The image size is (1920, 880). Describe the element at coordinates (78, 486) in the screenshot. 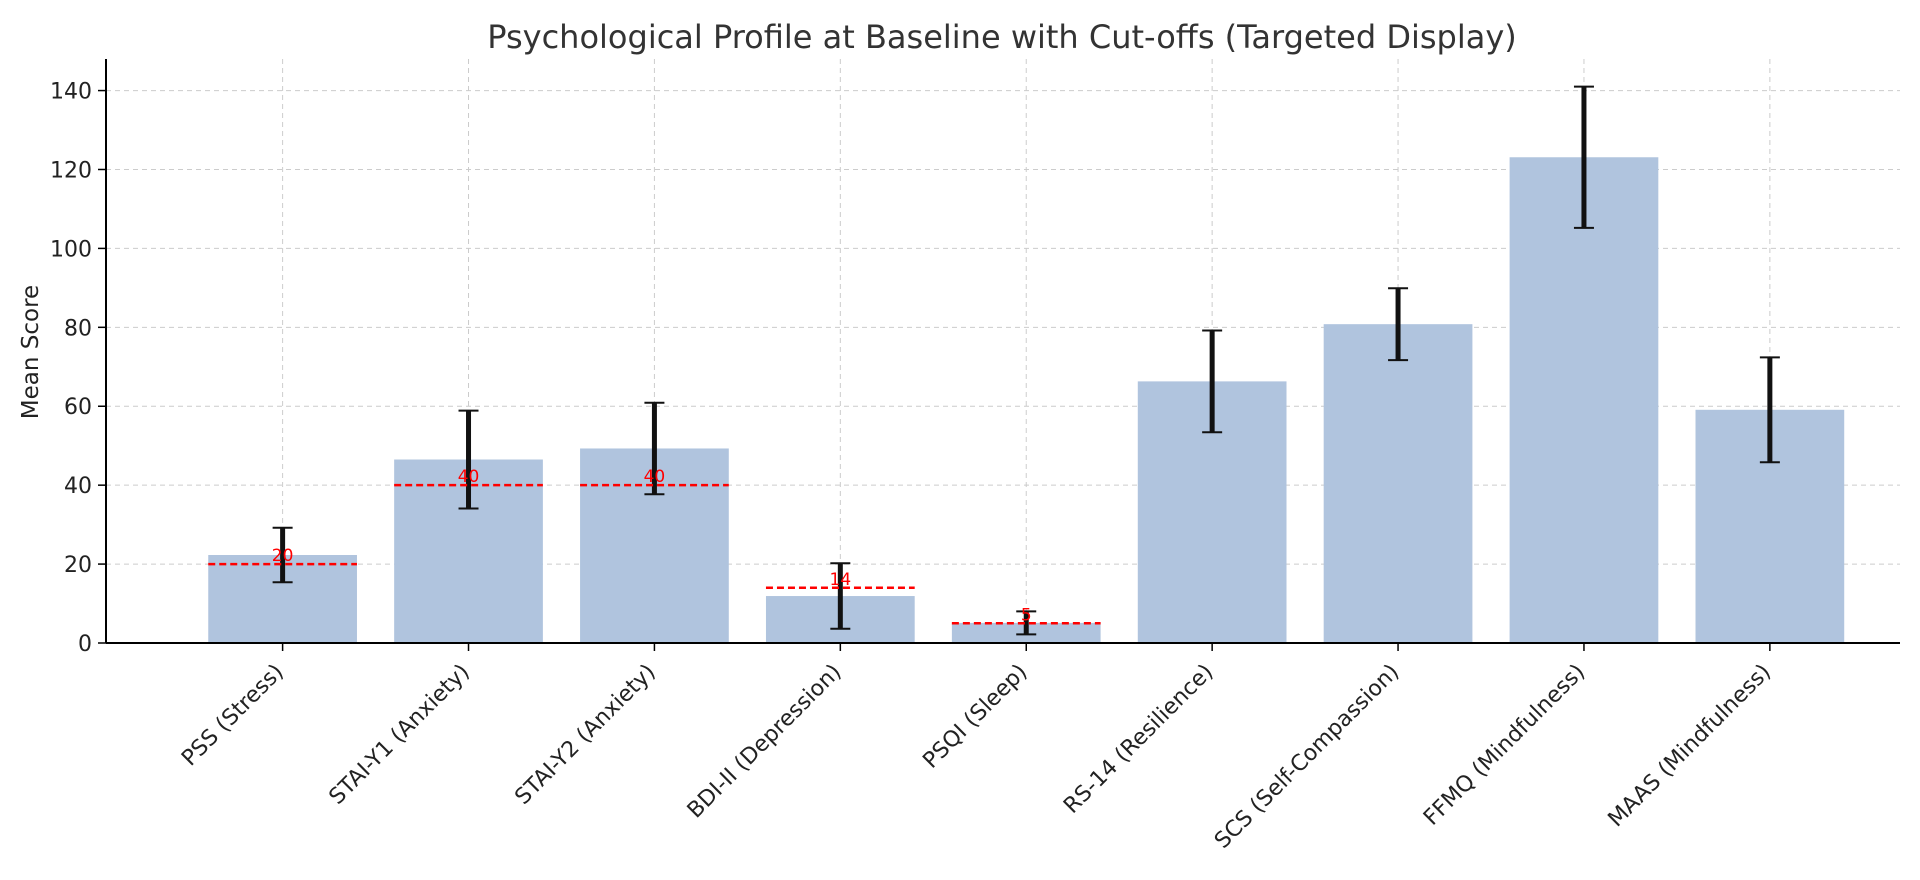

I see `y-tick-label: 40` at that location.